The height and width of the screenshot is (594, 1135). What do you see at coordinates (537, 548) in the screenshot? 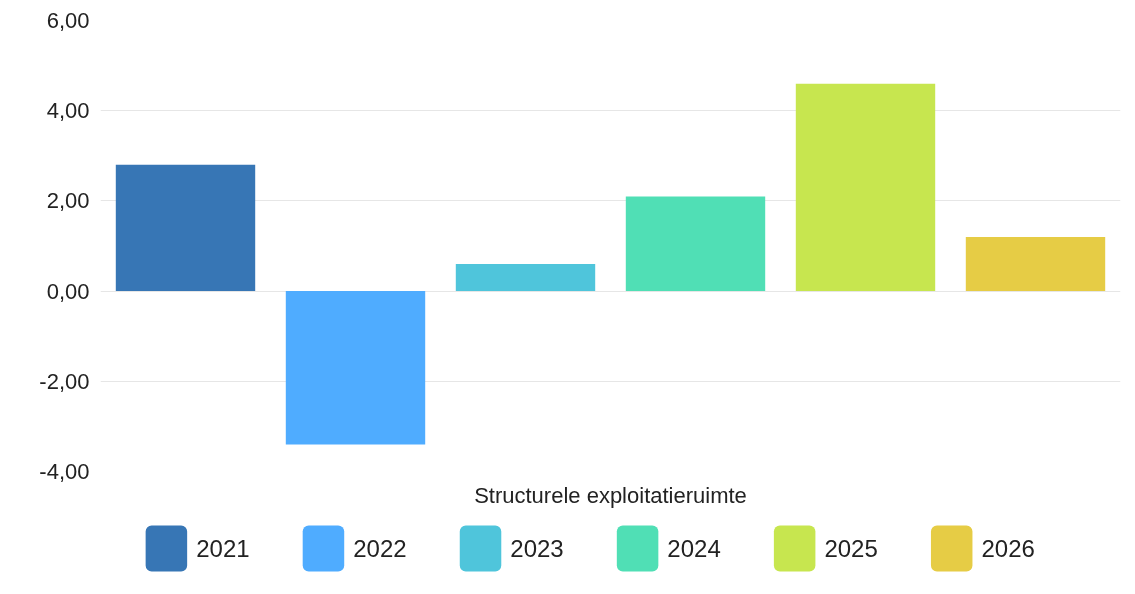
I see `legend-label: 2023` at bounding box center [537, 548].